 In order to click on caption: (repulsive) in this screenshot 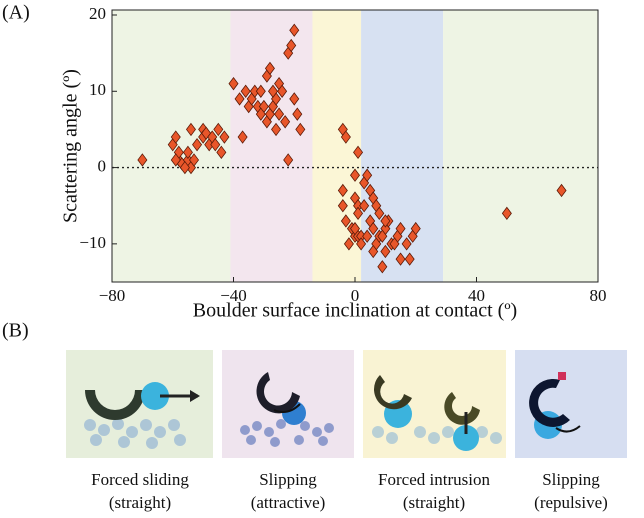, I will do `click(571, 502)`.